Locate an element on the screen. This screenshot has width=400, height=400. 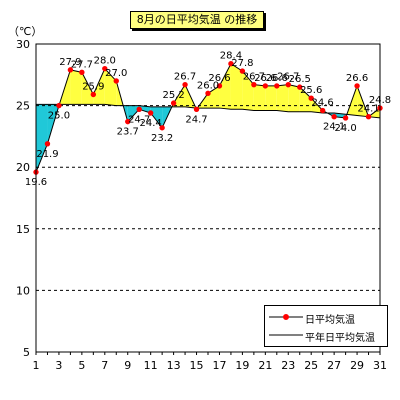
legend-item-daily: 日平均気温 is located at coordinates (326, 317).